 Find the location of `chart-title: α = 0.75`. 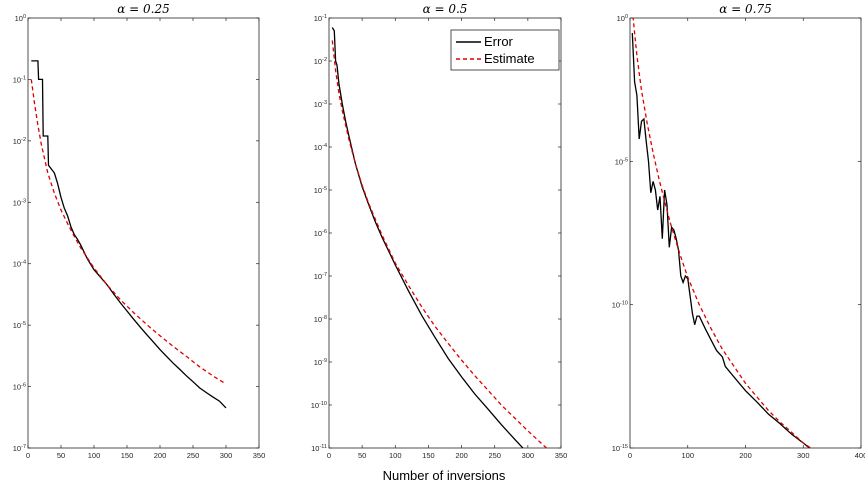

chart-title: α = 0.75 is located at coordinates (745, 9).